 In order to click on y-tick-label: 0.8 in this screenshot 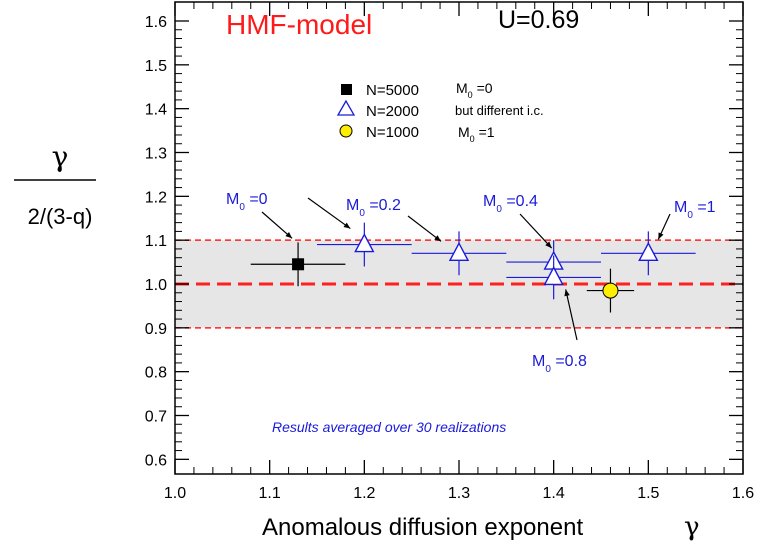, I will do `click(156, 373)`.